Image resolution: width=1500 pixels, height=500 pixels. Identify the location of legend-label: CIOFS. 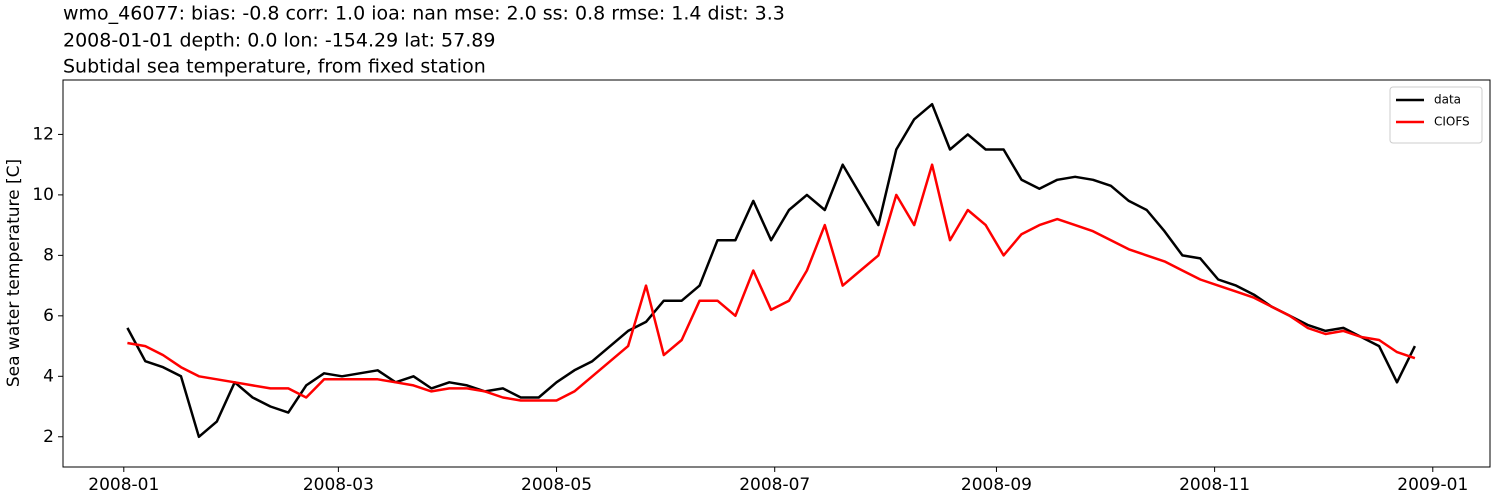
(1452, 122).